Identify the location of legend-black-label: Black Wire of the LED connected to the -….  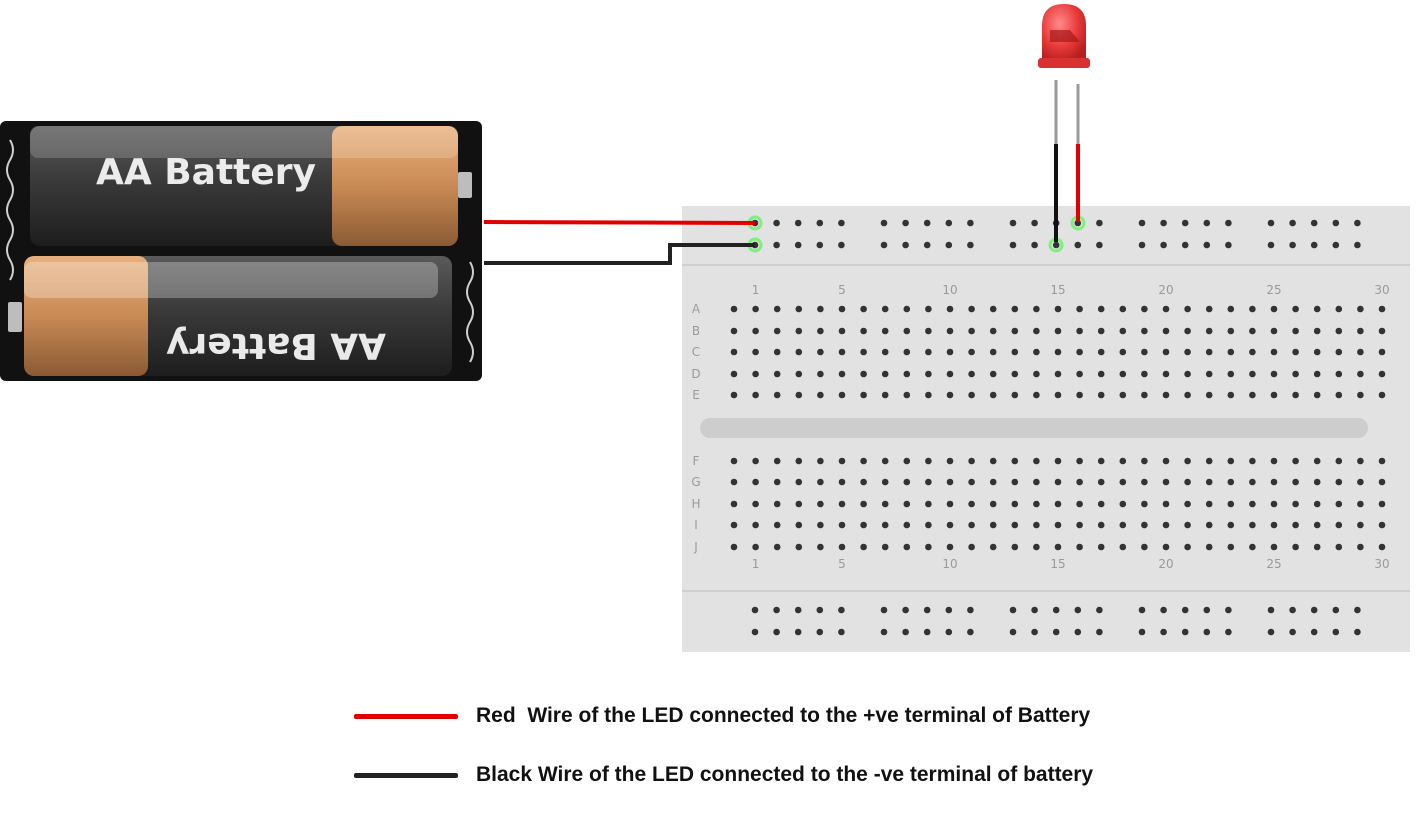
(785, 774).